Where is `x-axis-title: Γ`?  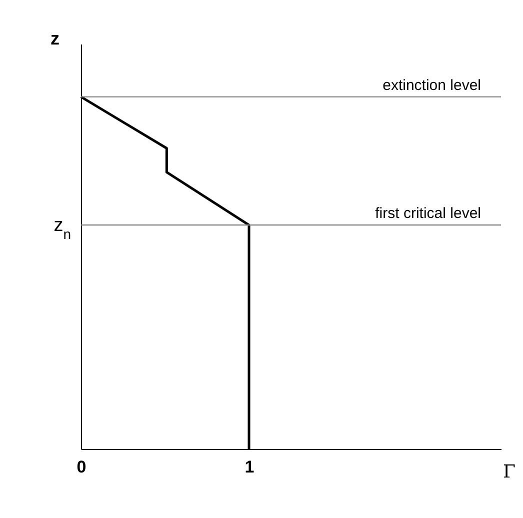
x-axis-title: Γ is located at coordinates (509, 472).